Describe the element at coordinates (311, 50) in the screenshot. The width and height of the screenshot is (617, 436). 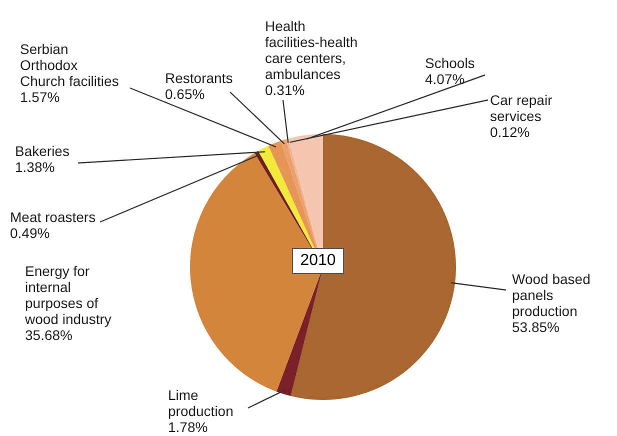
I see `slice-label: Health facilities-health care centers, ambulances` at that location.